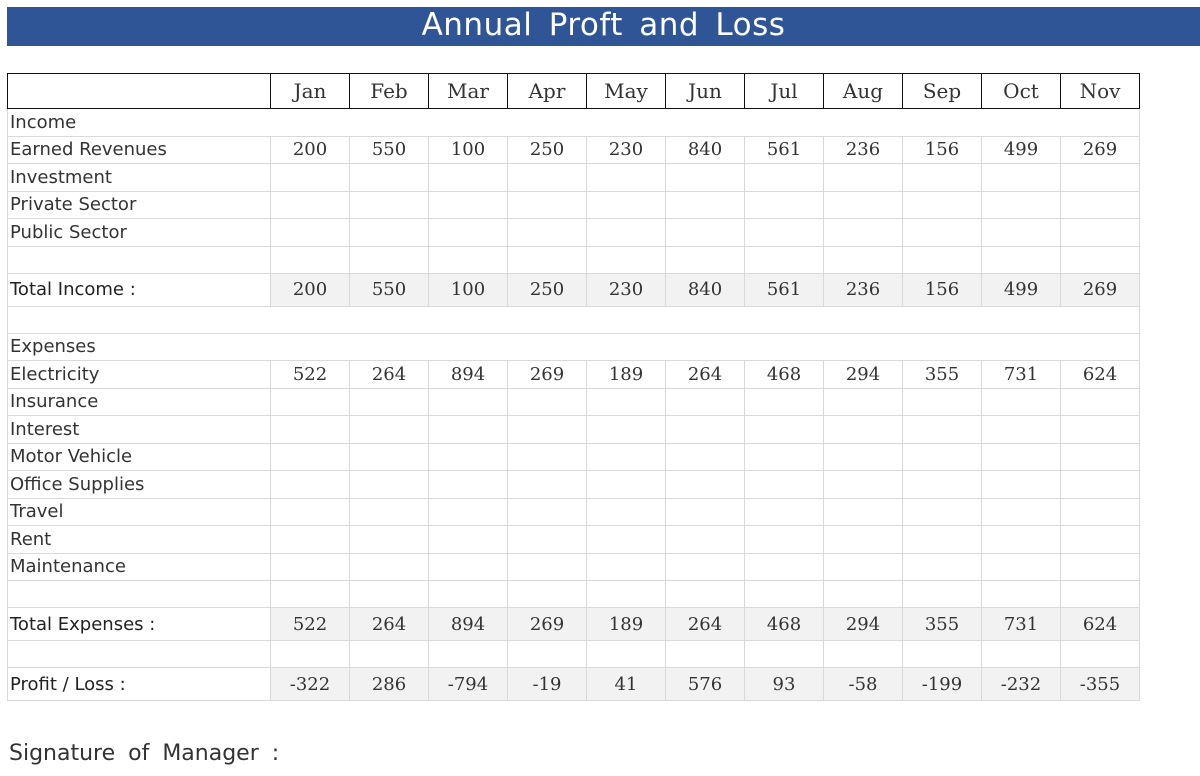  I want to click on value-cell: -794, so click(468, 684).